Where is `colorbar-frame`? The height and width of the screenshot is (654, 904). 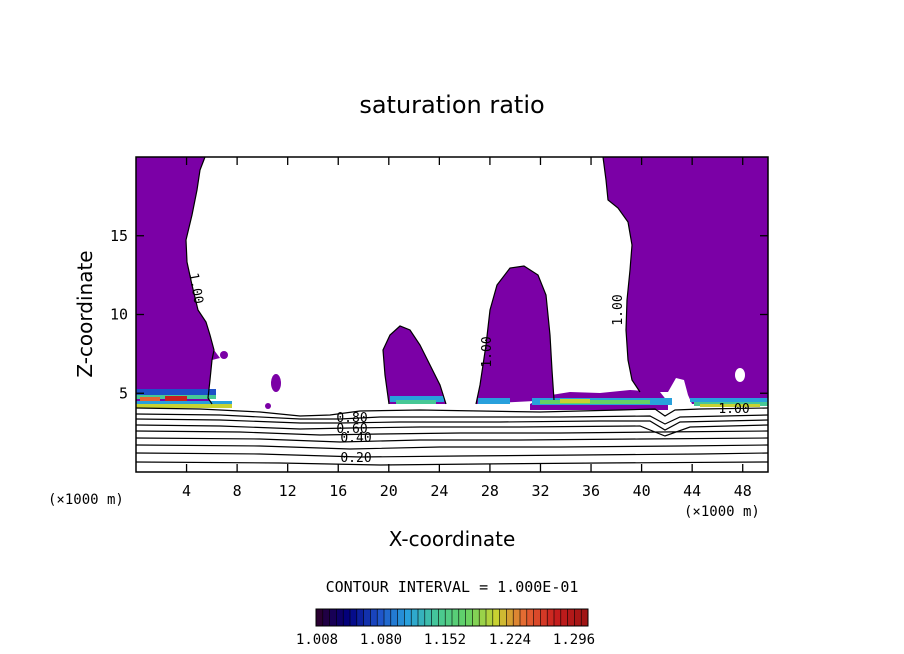 colorbar-frame is located at coordinates (452, 617).